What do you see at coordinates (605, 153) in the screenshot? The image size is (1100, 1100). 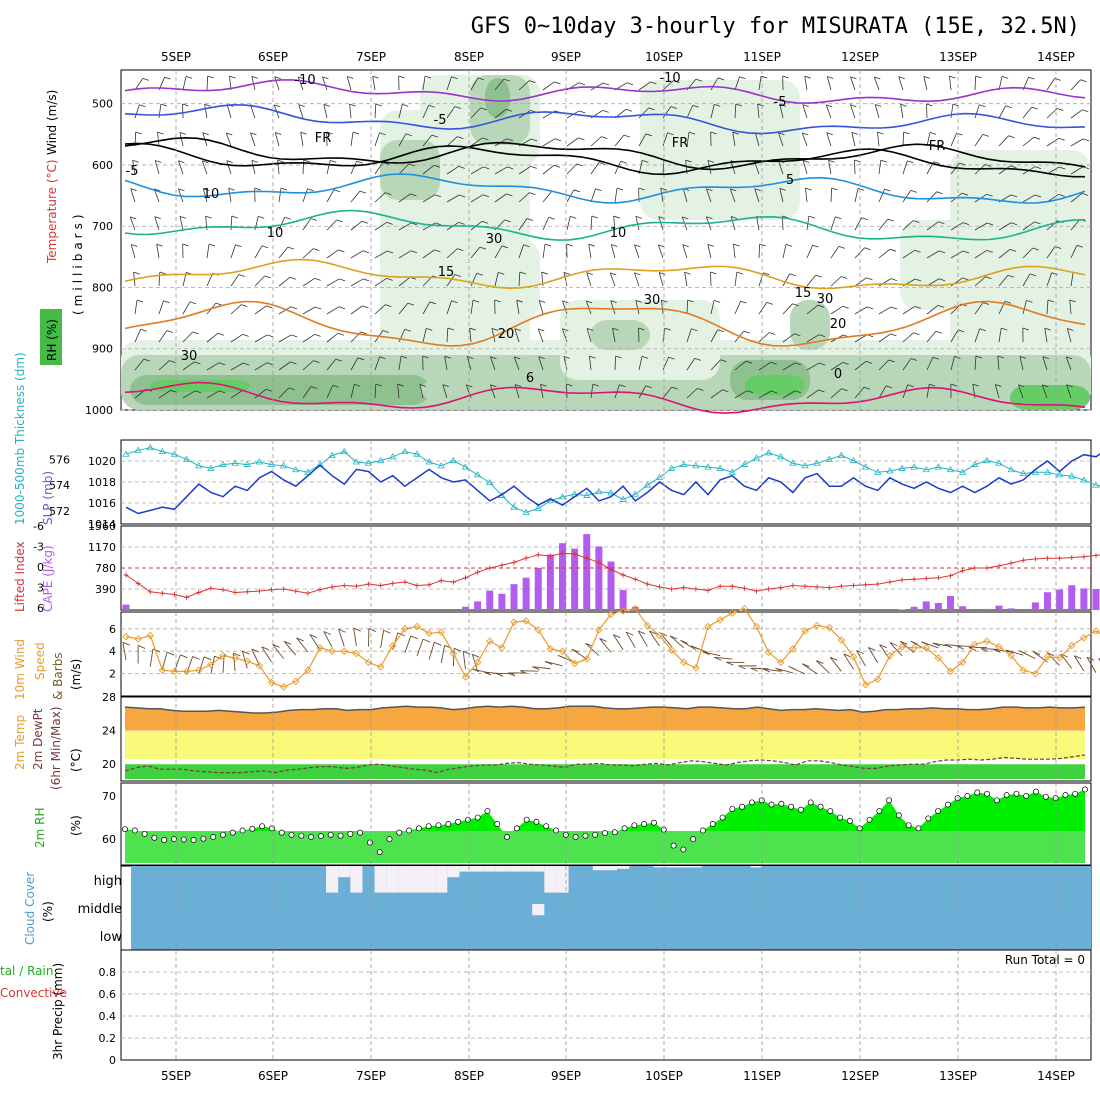 I see `isotherm-line` at bounding box center [605, 153].